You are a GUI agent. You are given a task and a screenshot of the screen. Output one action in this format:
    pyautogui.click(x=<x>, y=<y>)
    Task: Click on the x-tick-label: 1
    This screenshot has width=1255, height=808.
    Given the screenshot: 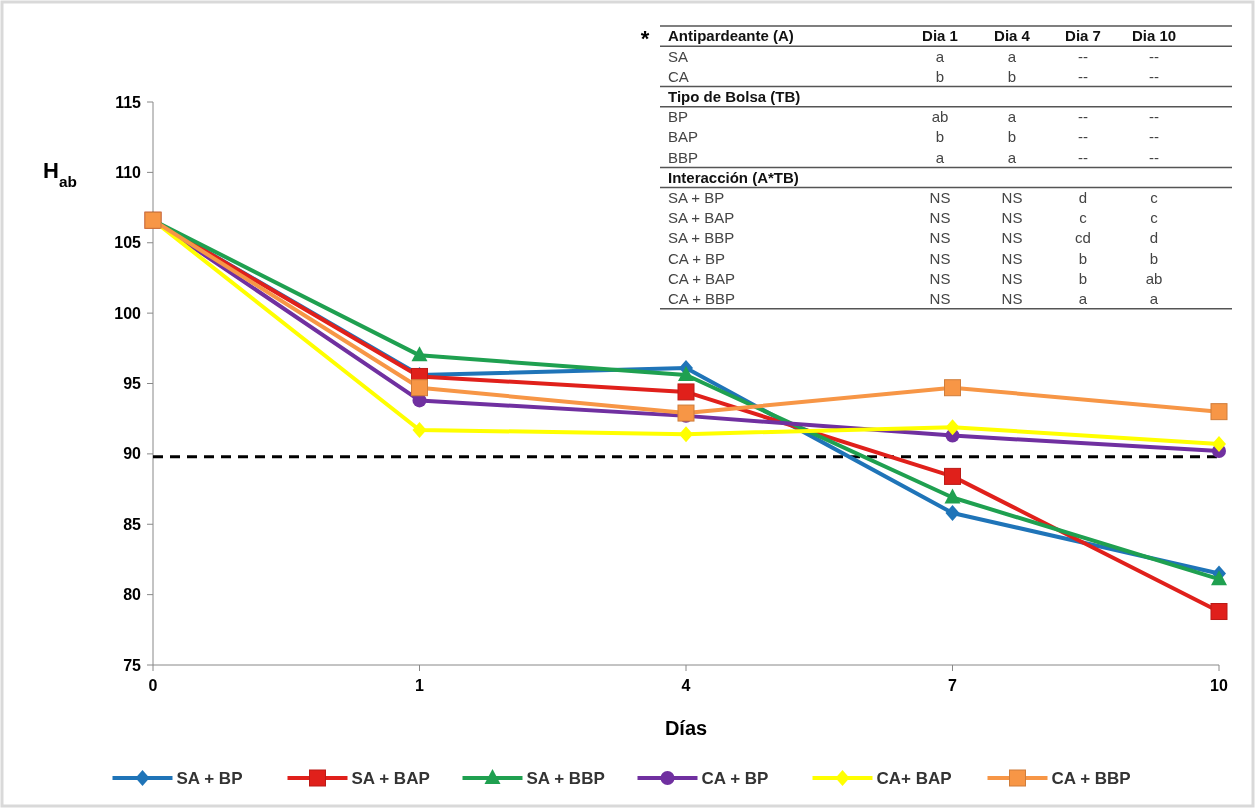 What is the action you would take?
    pyautogui.click(x=420, y=685)
    